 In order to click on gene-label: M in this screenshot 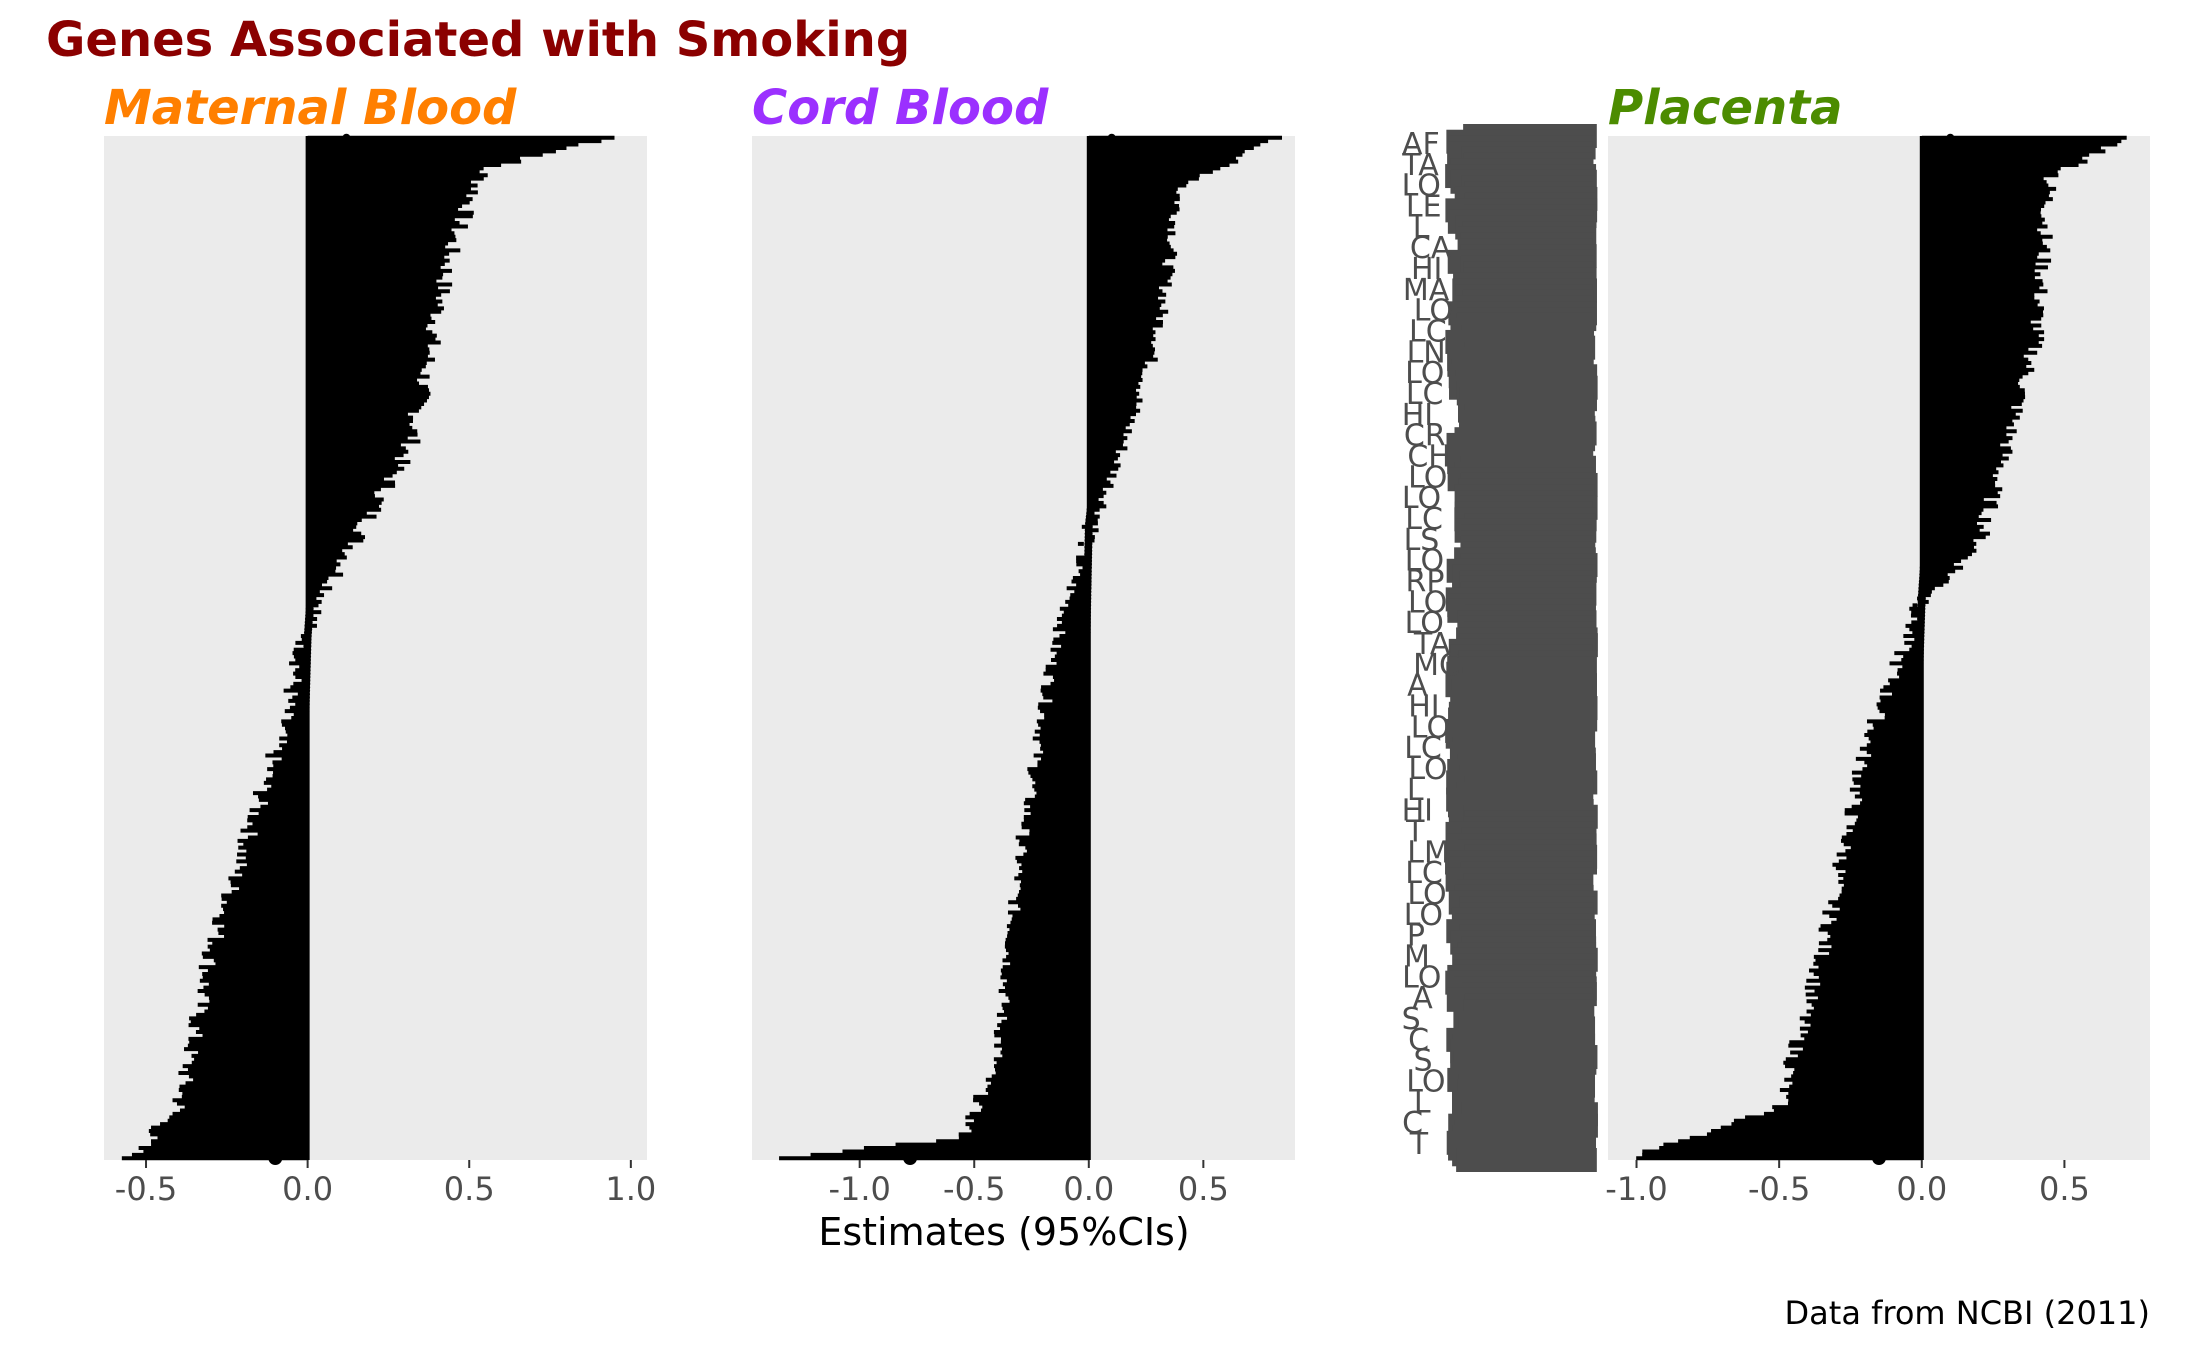, I will do `click(1417, 957)`.